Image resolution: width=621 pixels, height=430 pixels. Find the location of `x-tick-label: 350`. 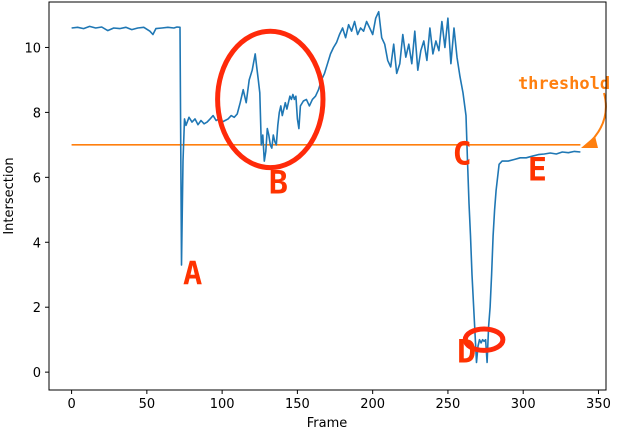

x-tick-label: 350 is located at coordinates (598, 404).